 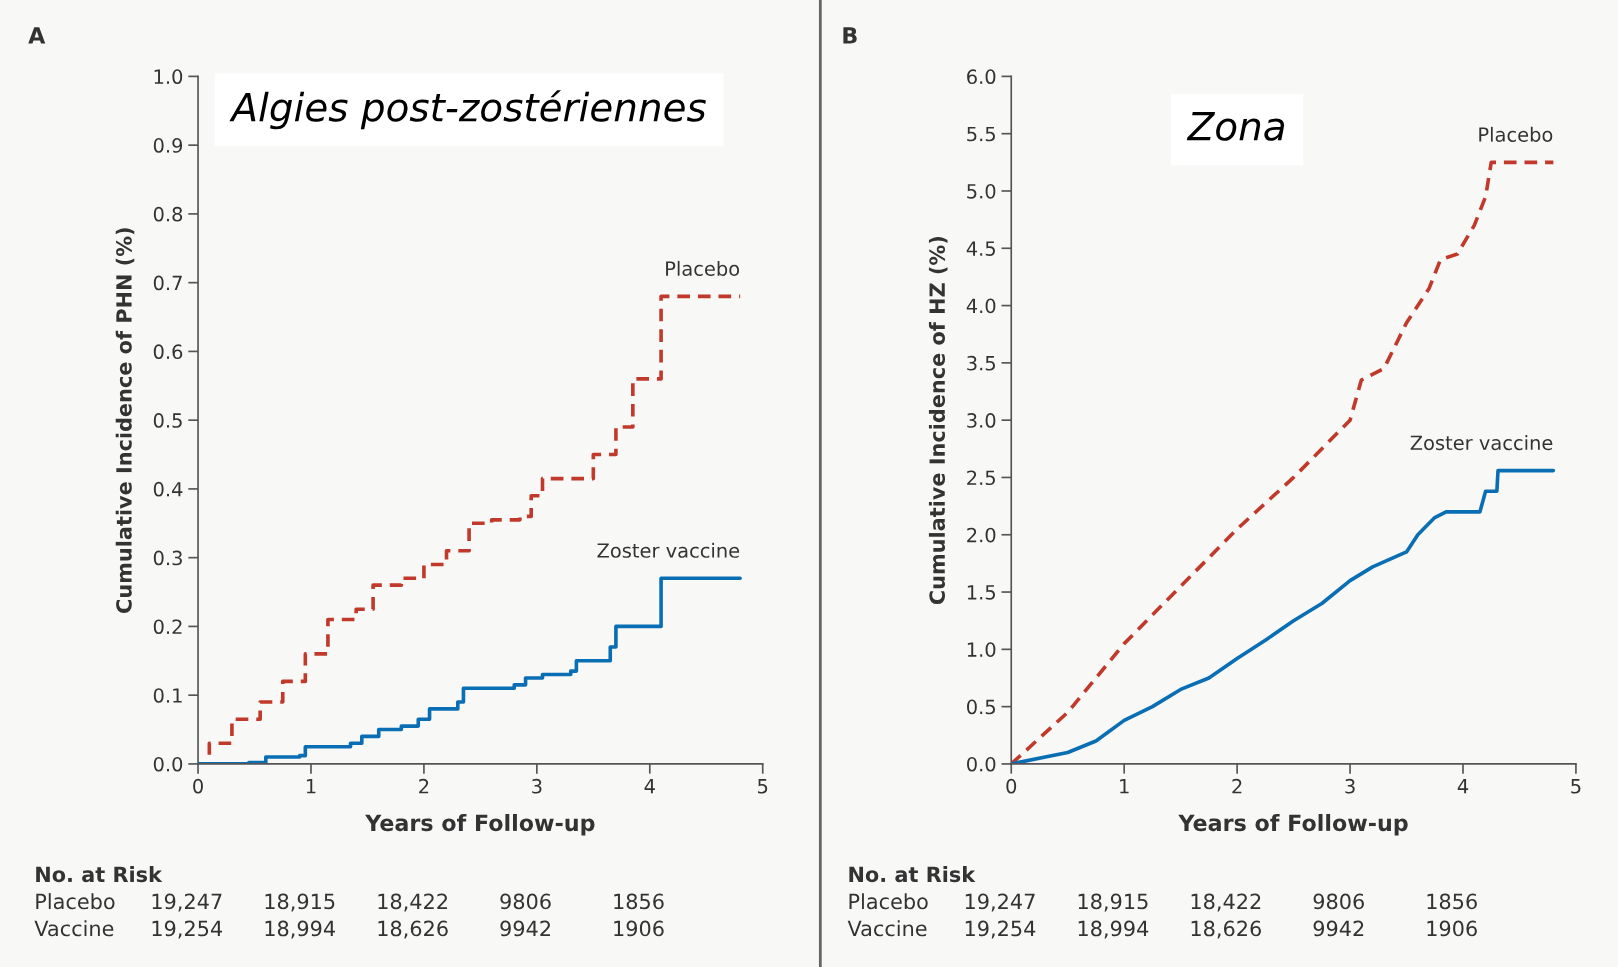 I want to click on y-tick-label: 0.8, so click(x=168, y=214).